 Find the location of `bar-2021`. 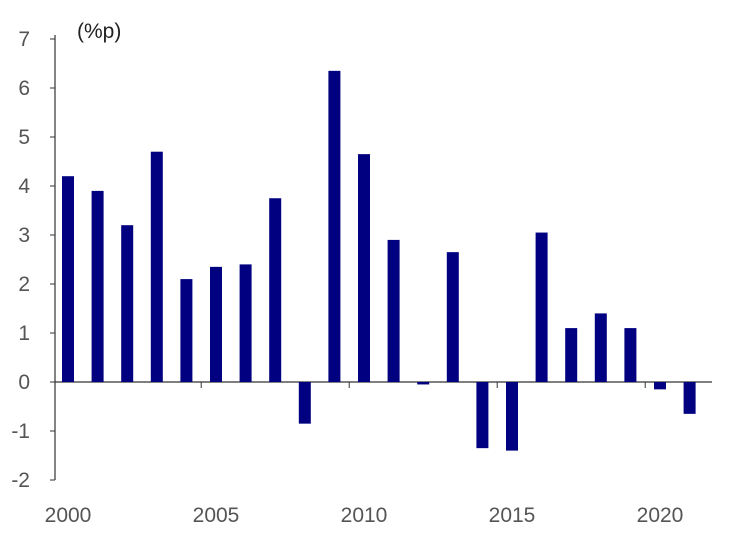

bar-2021 is located at coordinates (689, 398).